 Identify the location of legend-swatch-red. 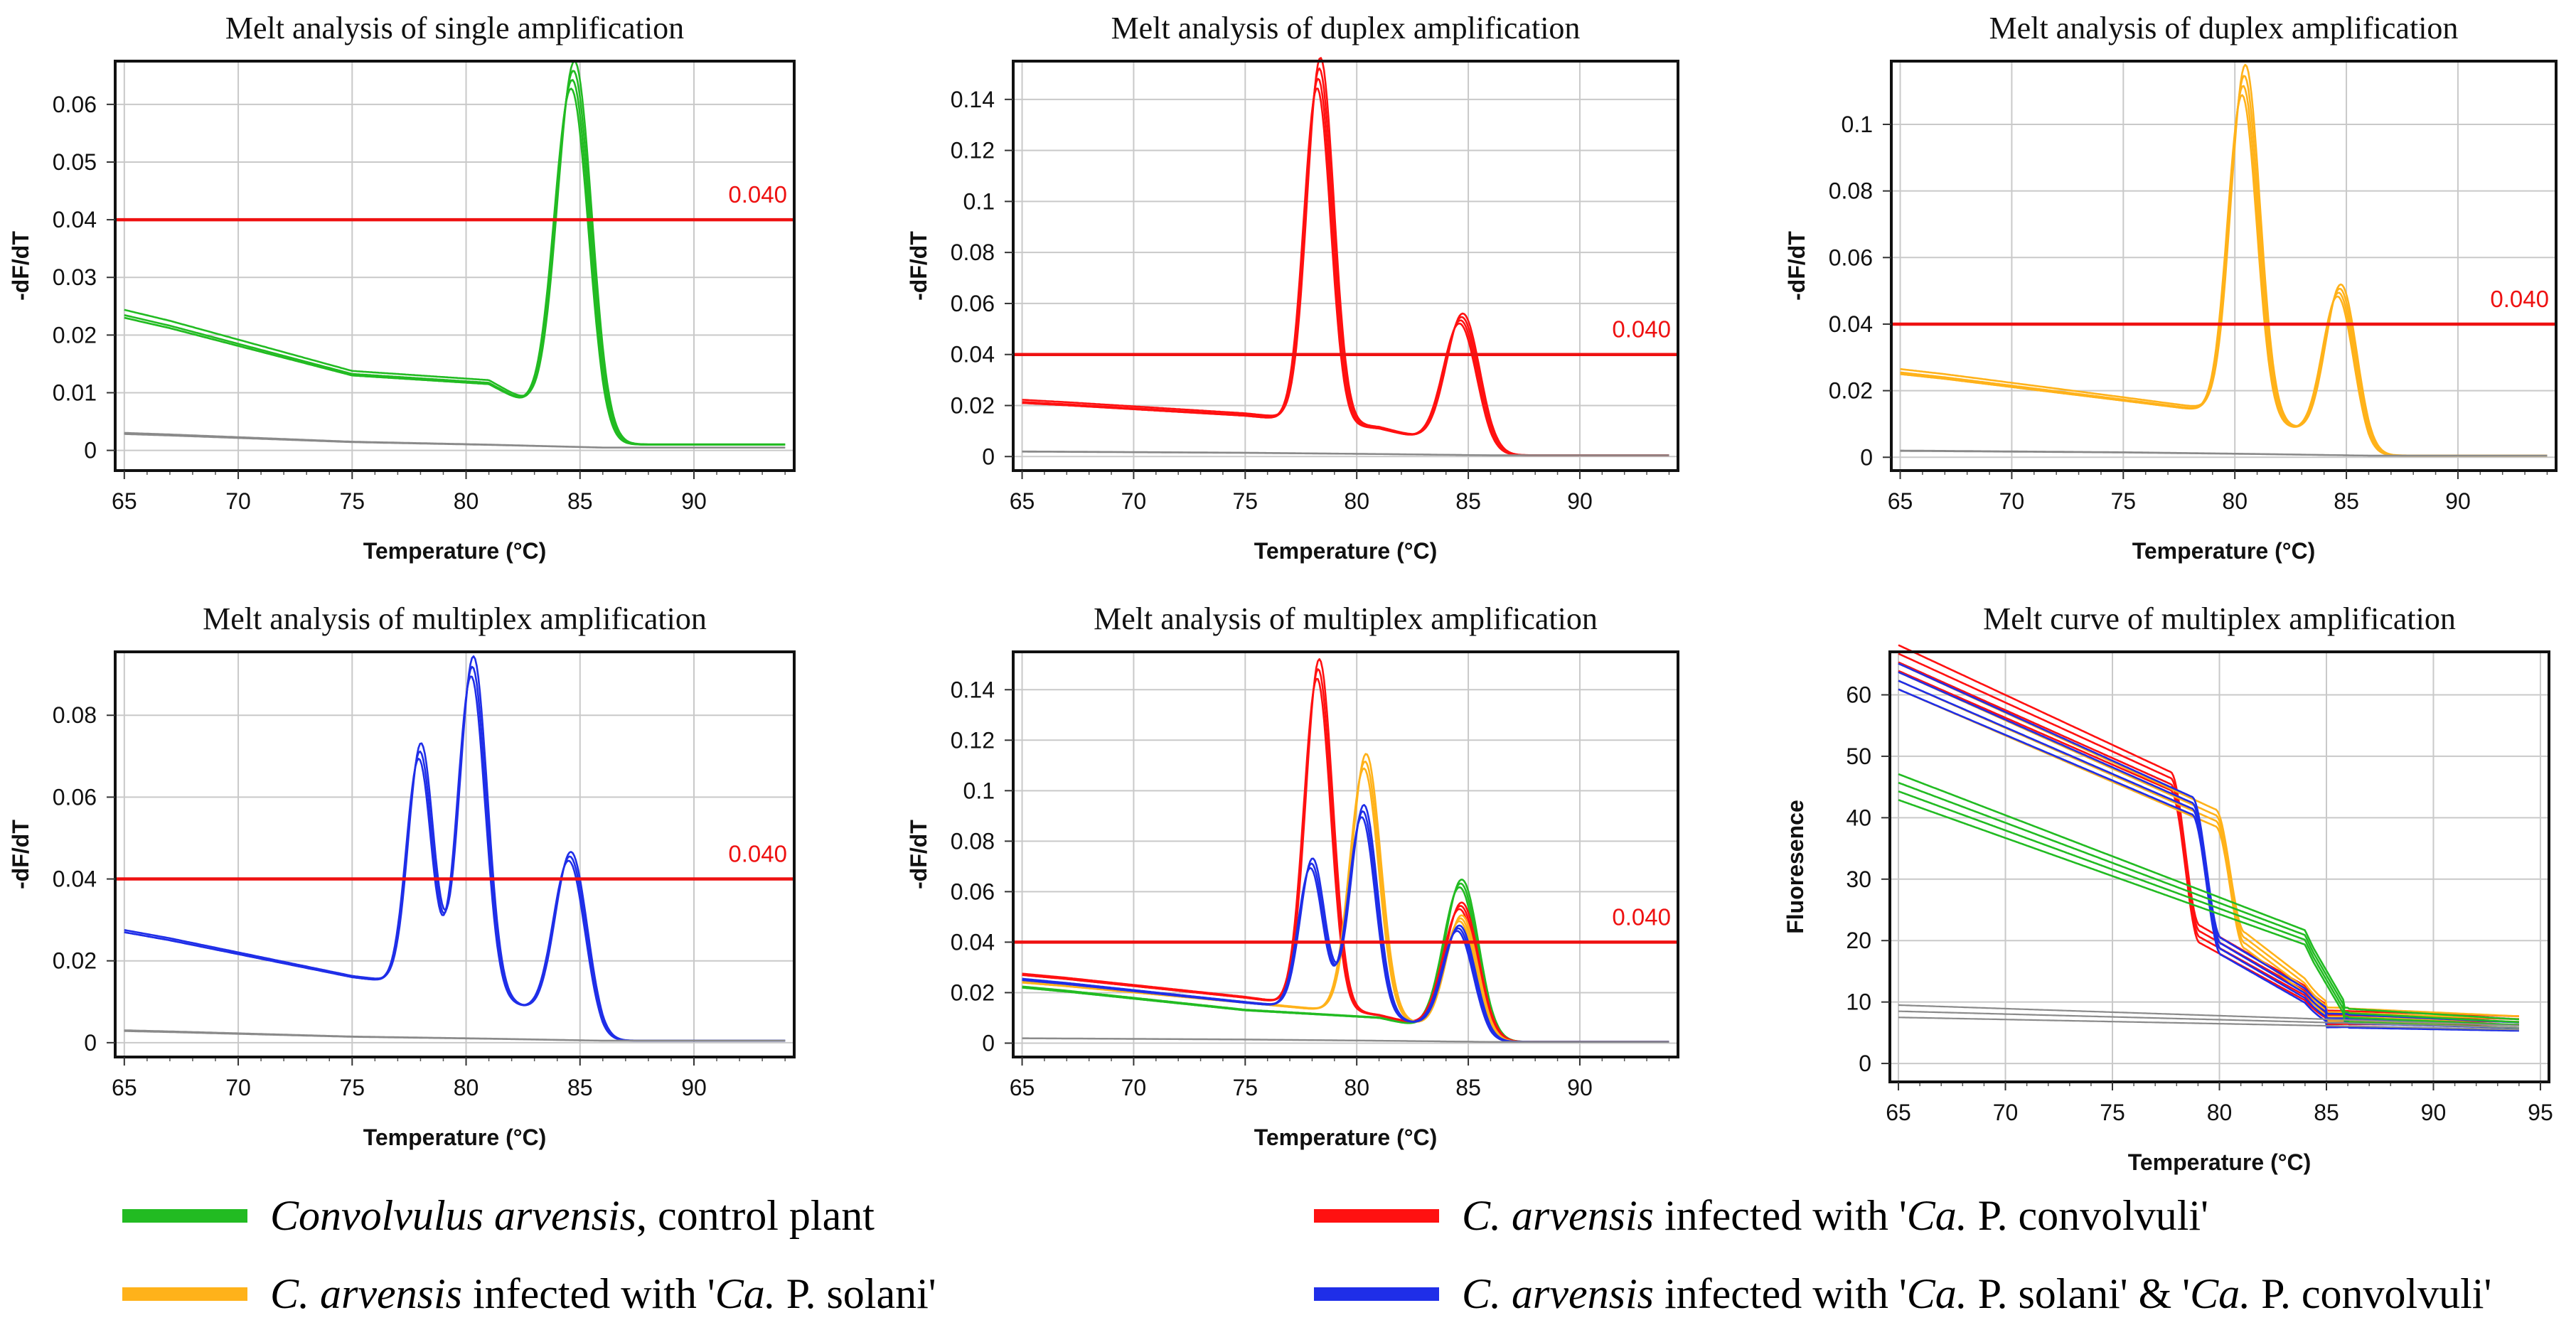
(1376, 1216).